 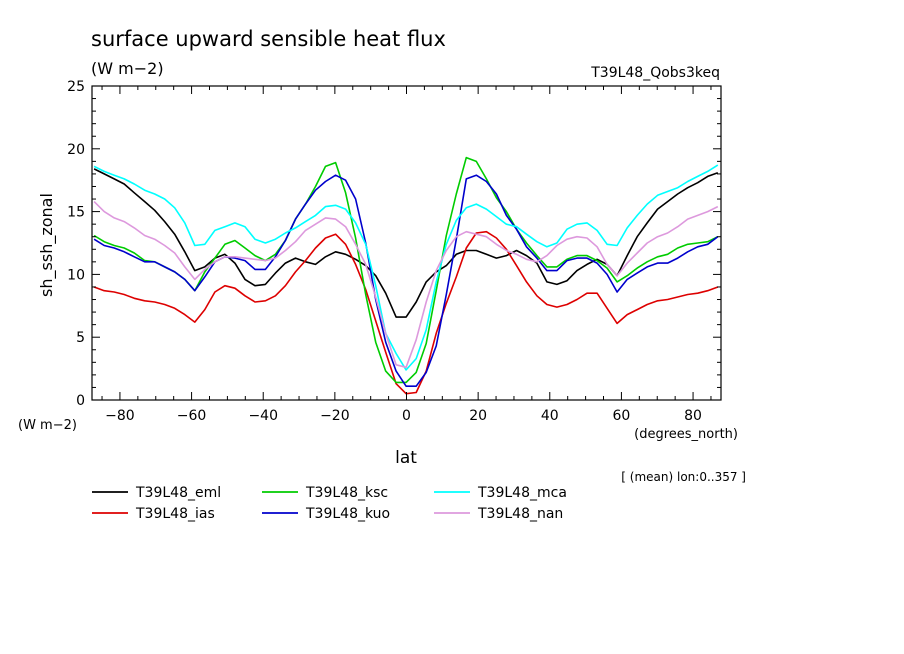 What do you see at coordinates (406, 458) in the screenshot?
I see `x-axis-label: lat` at bounding box center [406, 458].